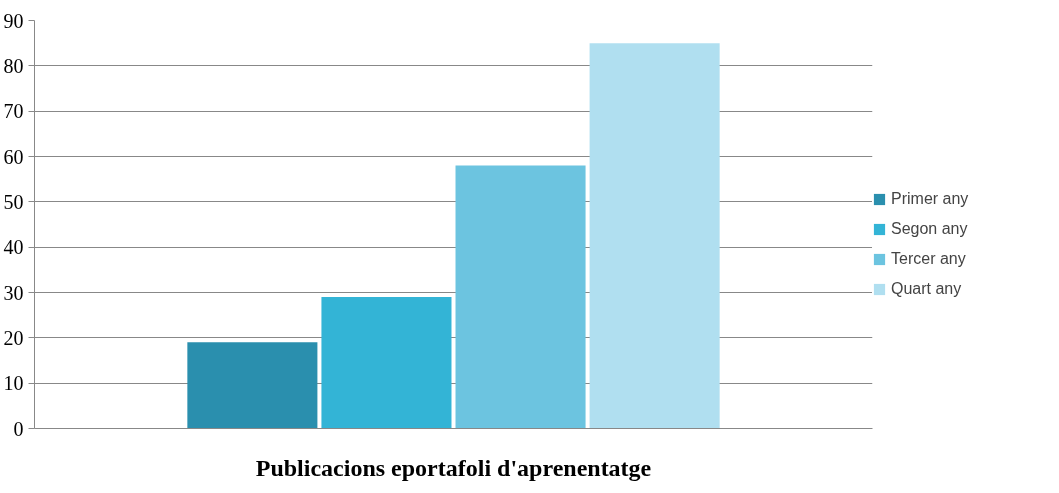 The width and height of the screenshot is (1059, 493). Describe the element at coordinates (13, 337) in the screenshot. I see `y-tick-label: 20` at that location.